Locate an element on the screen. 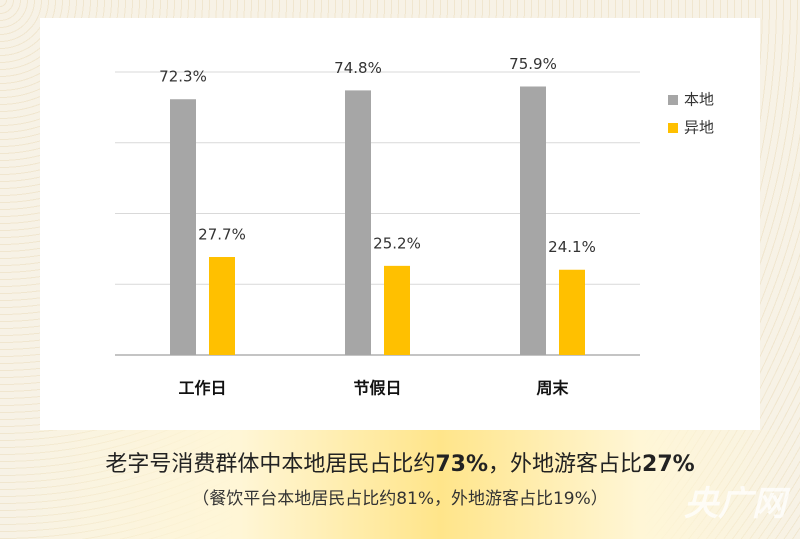  legend-label: 异地 is located at coordinates (699, 128).